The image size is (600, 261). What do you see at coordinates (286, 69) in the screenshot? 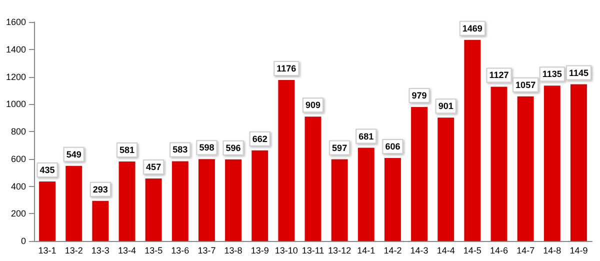
I see `data-label: 1176` at bounding box center [286, 69].